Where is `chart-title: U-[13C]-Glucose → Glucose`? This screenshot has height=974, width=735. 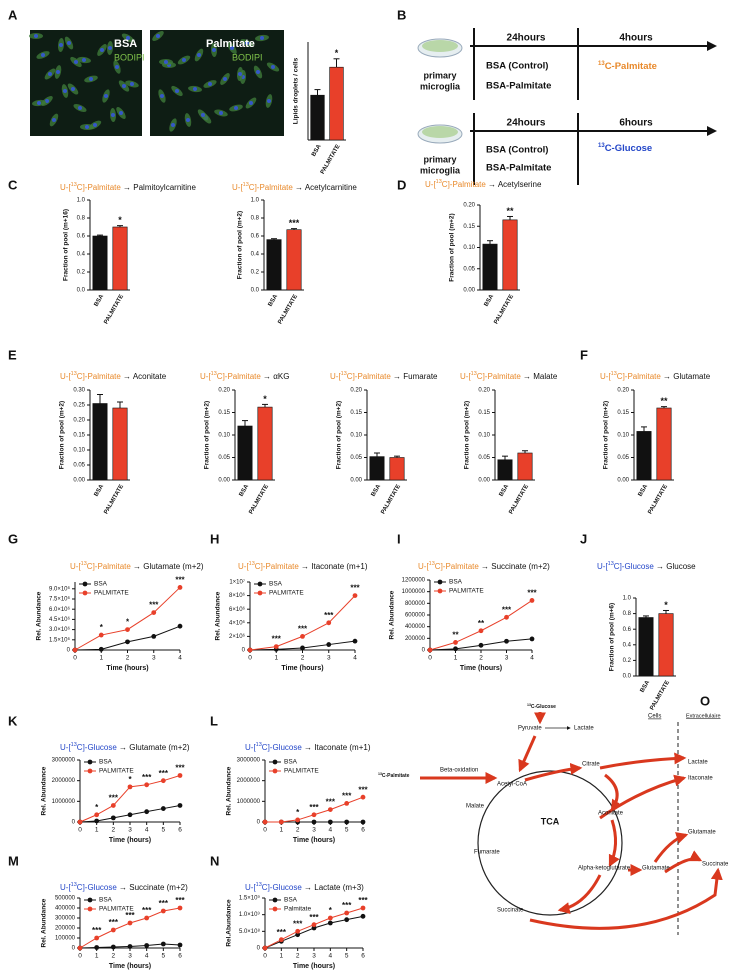 chart-title: U-[13C]-Glucose → Glucose is located at coordinates (646, 566).